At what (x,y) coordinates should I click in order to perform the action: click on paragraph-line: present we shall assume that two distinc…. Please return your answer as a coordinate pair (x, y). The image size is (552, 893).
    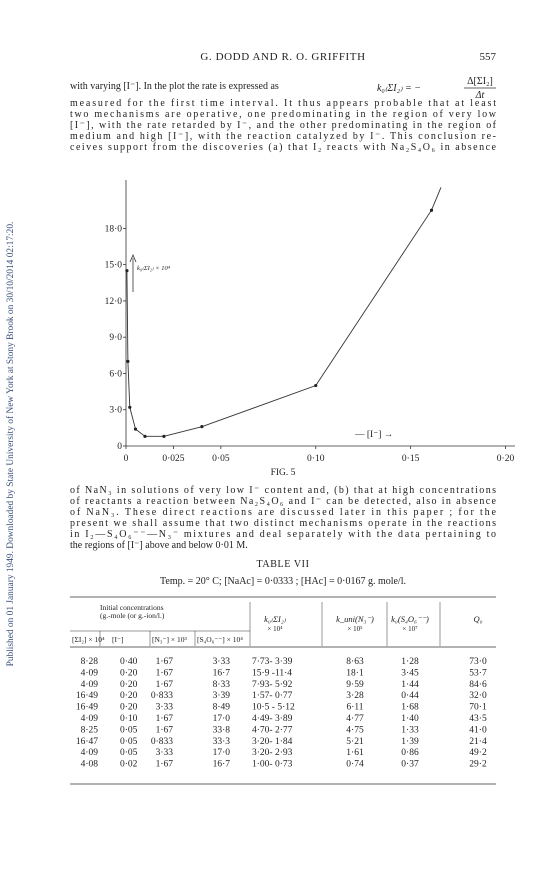
    Looking at the image, I should click on (283, 523).